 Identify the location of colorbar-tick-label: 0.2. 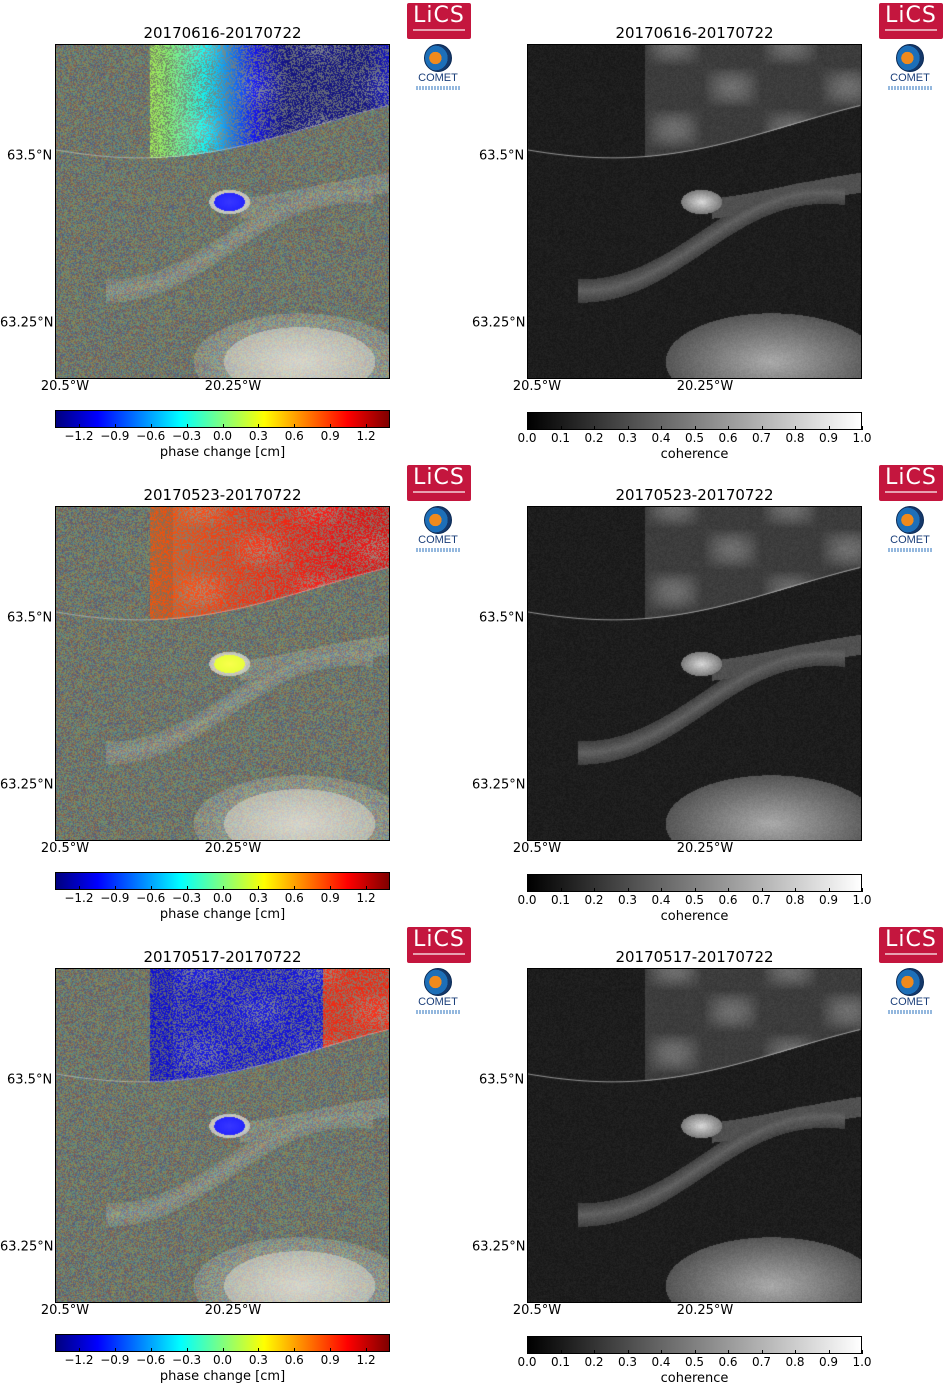
(594, 900).